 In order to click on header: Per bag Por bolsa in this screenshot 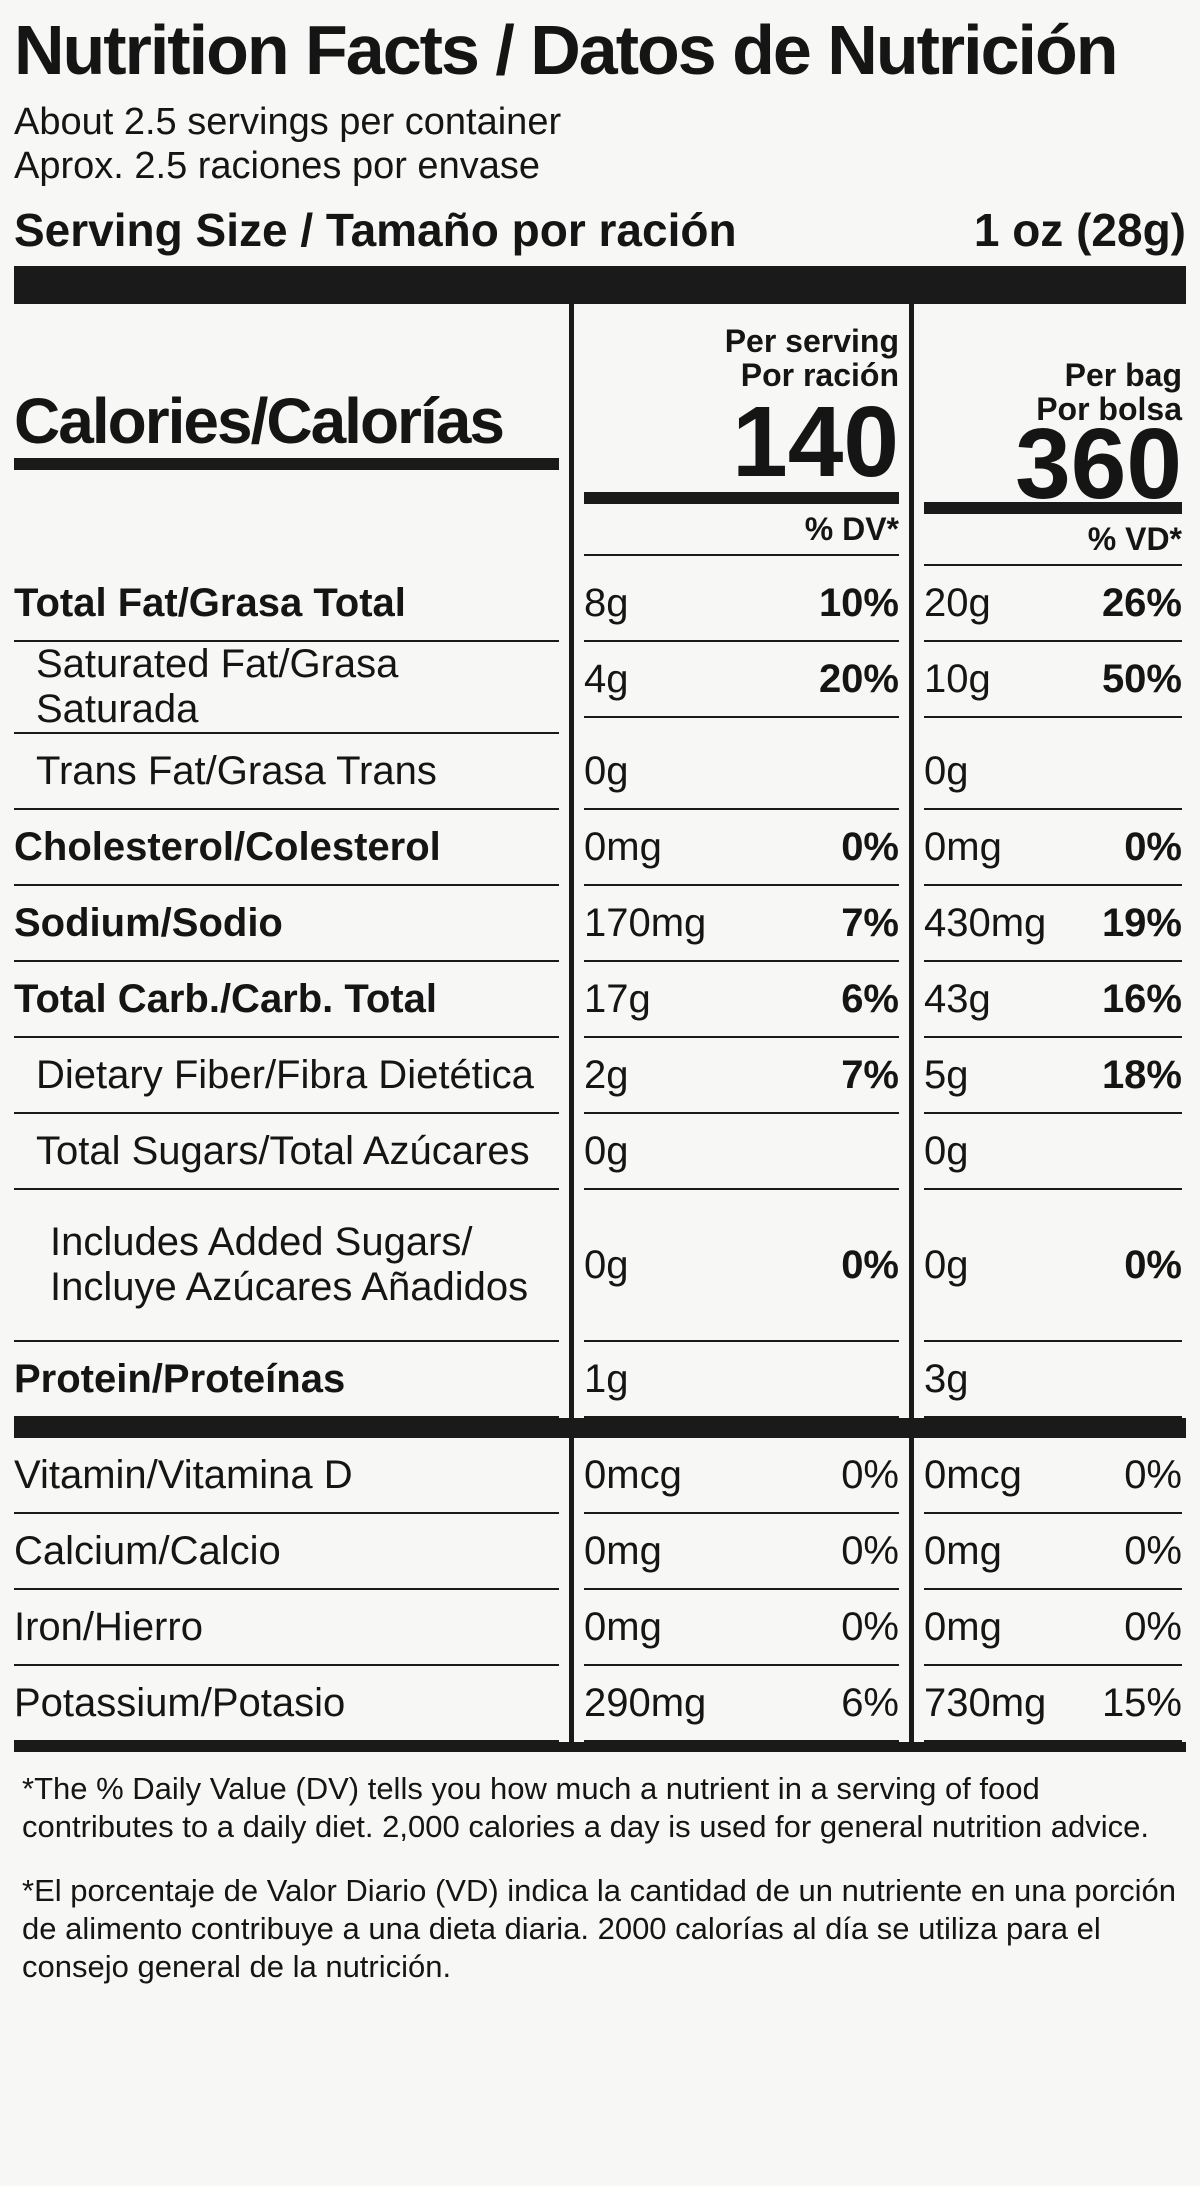, I will do `click(1053, 365)`.